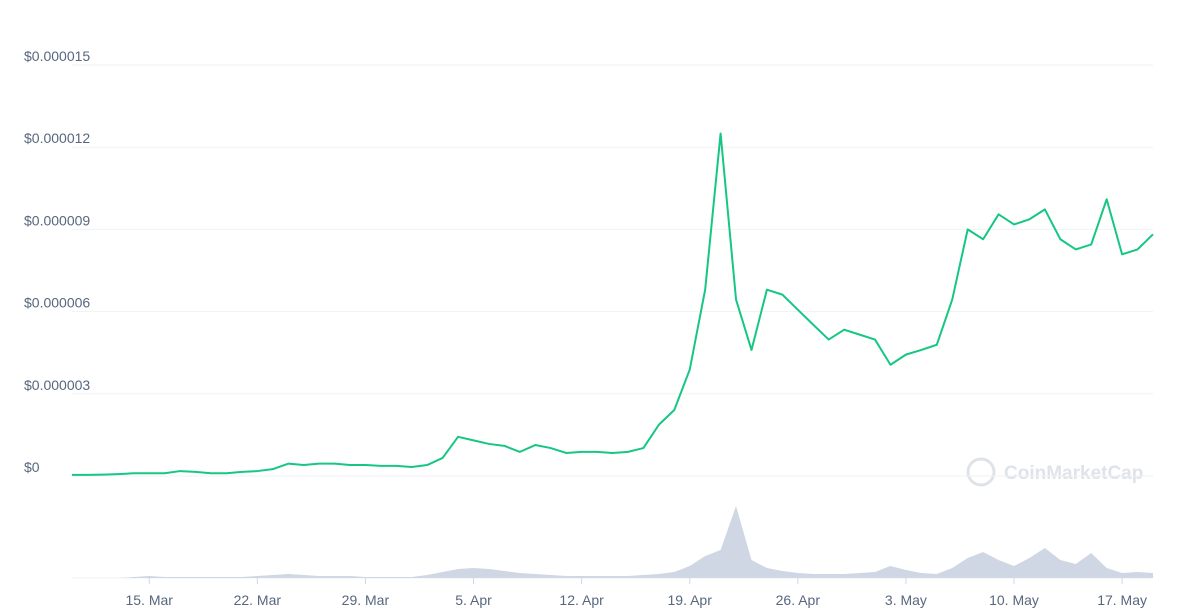  Describe the element at coordinates (57, 138) in the screenshot. I see `y-tick-label: $0.000012` at that location.